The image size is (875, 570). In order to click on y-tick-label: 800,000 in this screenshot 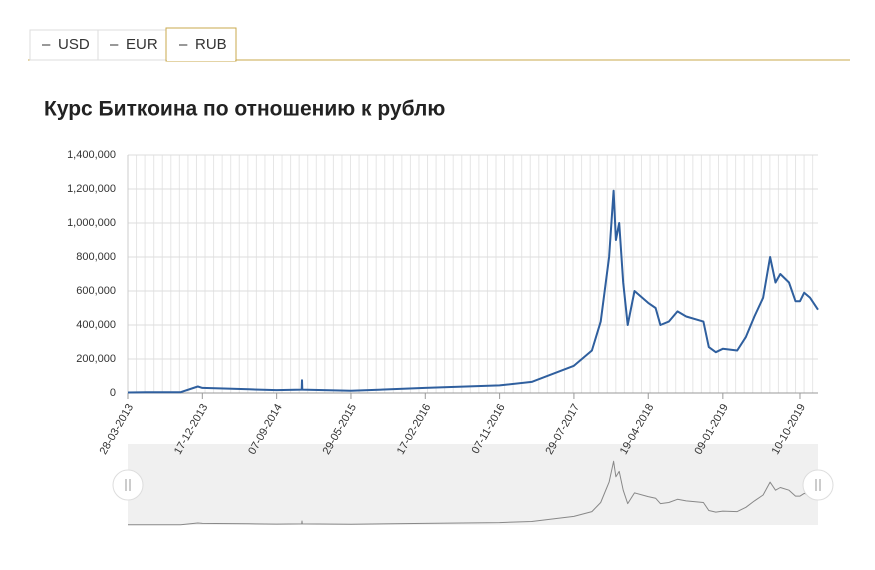, I will do `click(96, 257)`.